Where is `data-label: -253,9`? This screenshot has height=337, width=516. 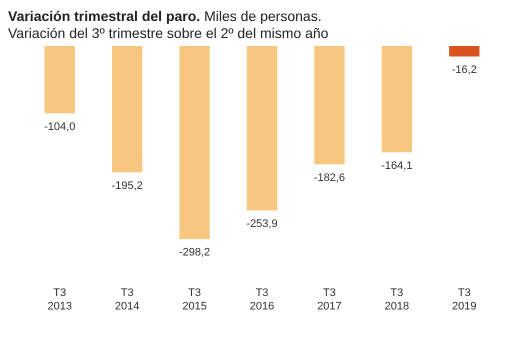 data-label: -253,9 is located at coordinates (262, 224).